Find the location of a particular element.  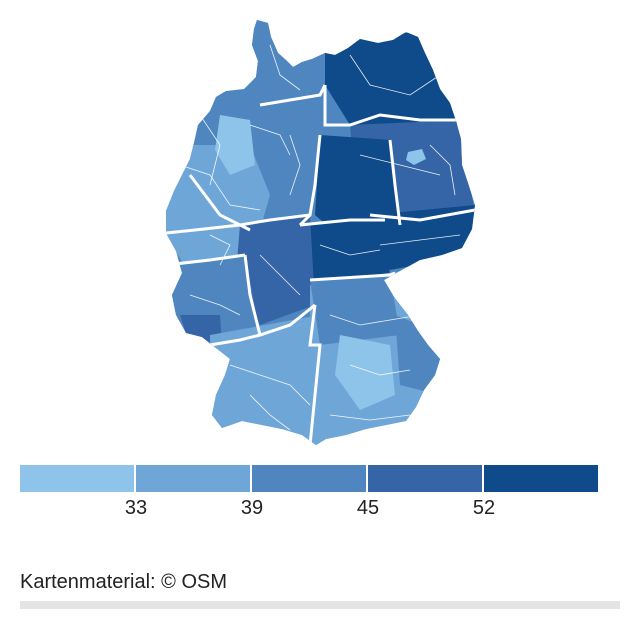

footer-bar is located at coordinates (320, 605).